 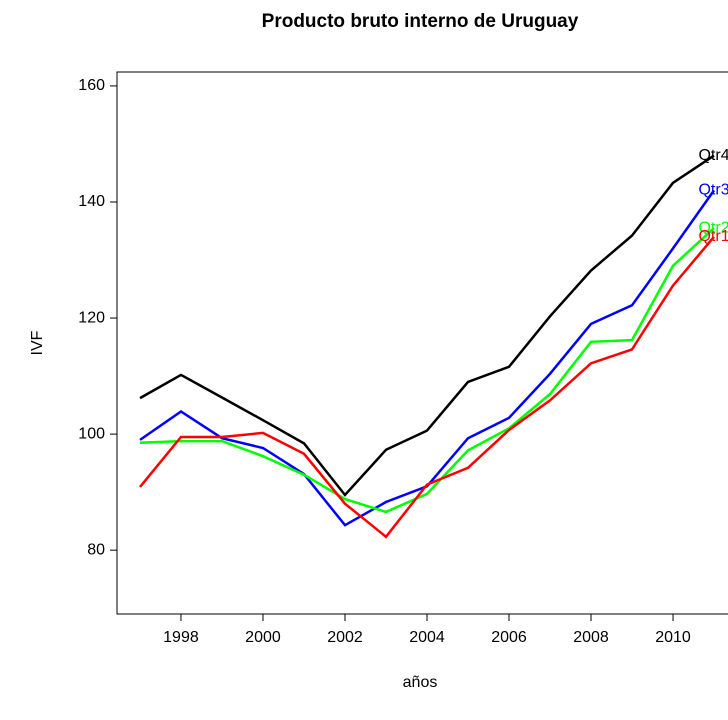 What do you see at coordinates (91, 433) in the screenshot?
I see `y-tick-label: 100` at bounding box center [91, 433].